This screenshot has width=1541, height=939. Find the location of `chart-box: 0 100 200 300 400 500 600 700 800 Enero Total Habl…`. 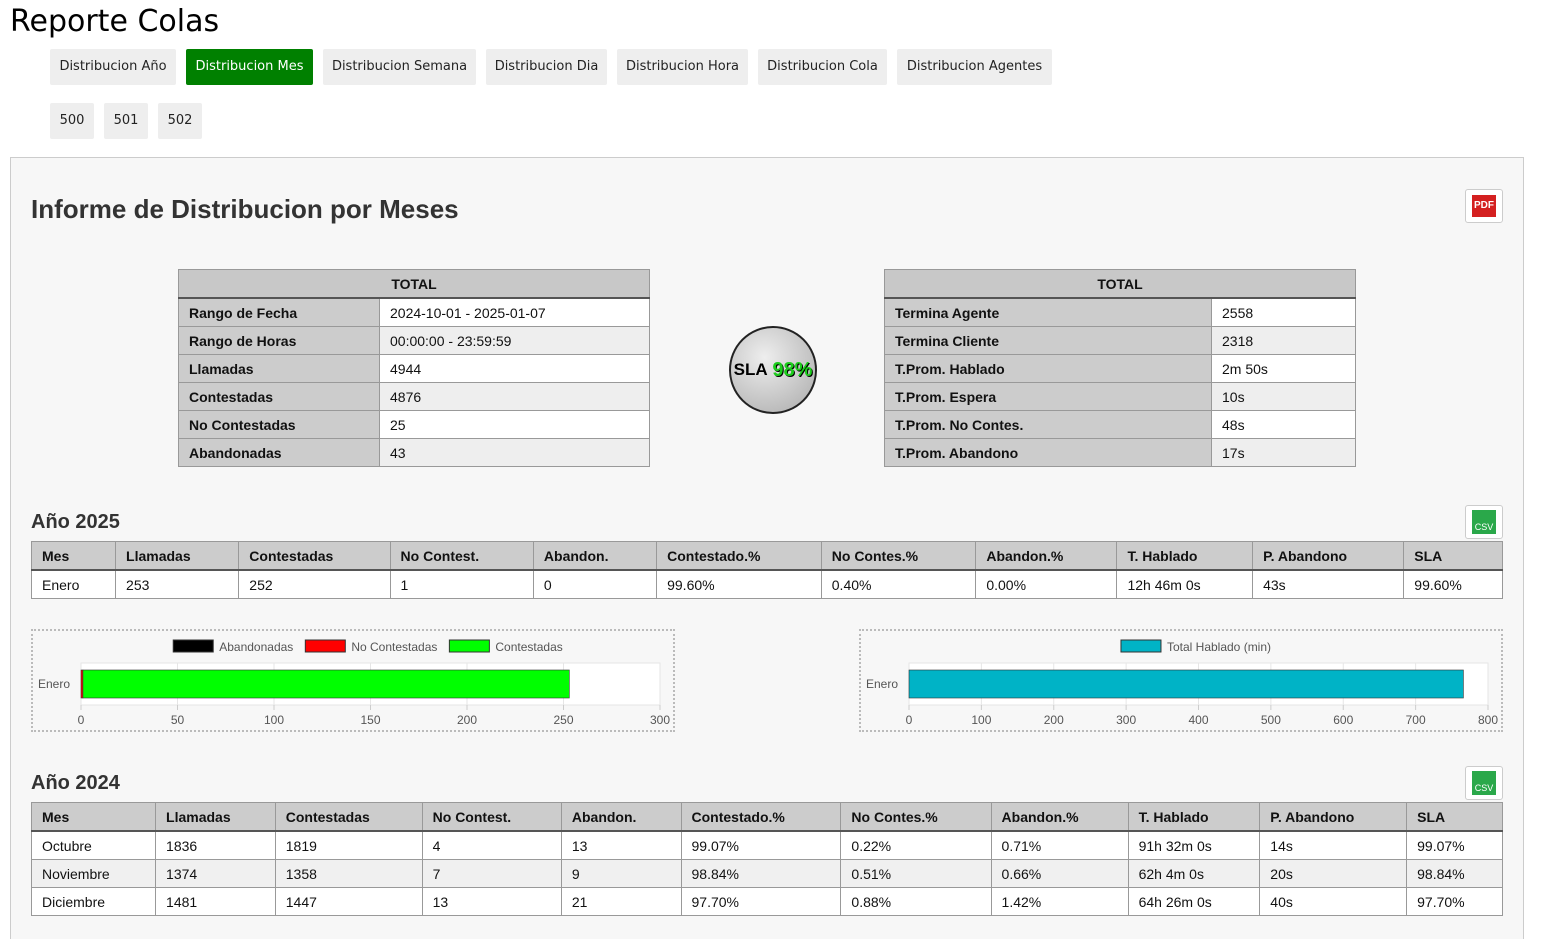

chart-box: 0 100 200 300 400 500 600 700 800 Enero Total Habl… is located at coordinates (1181, 680).